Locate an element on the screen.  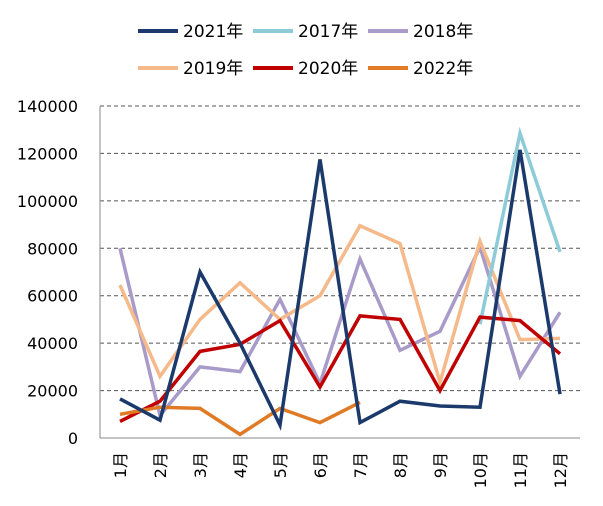
y-tick-label: 100000 is located at coordinates (47, 201).